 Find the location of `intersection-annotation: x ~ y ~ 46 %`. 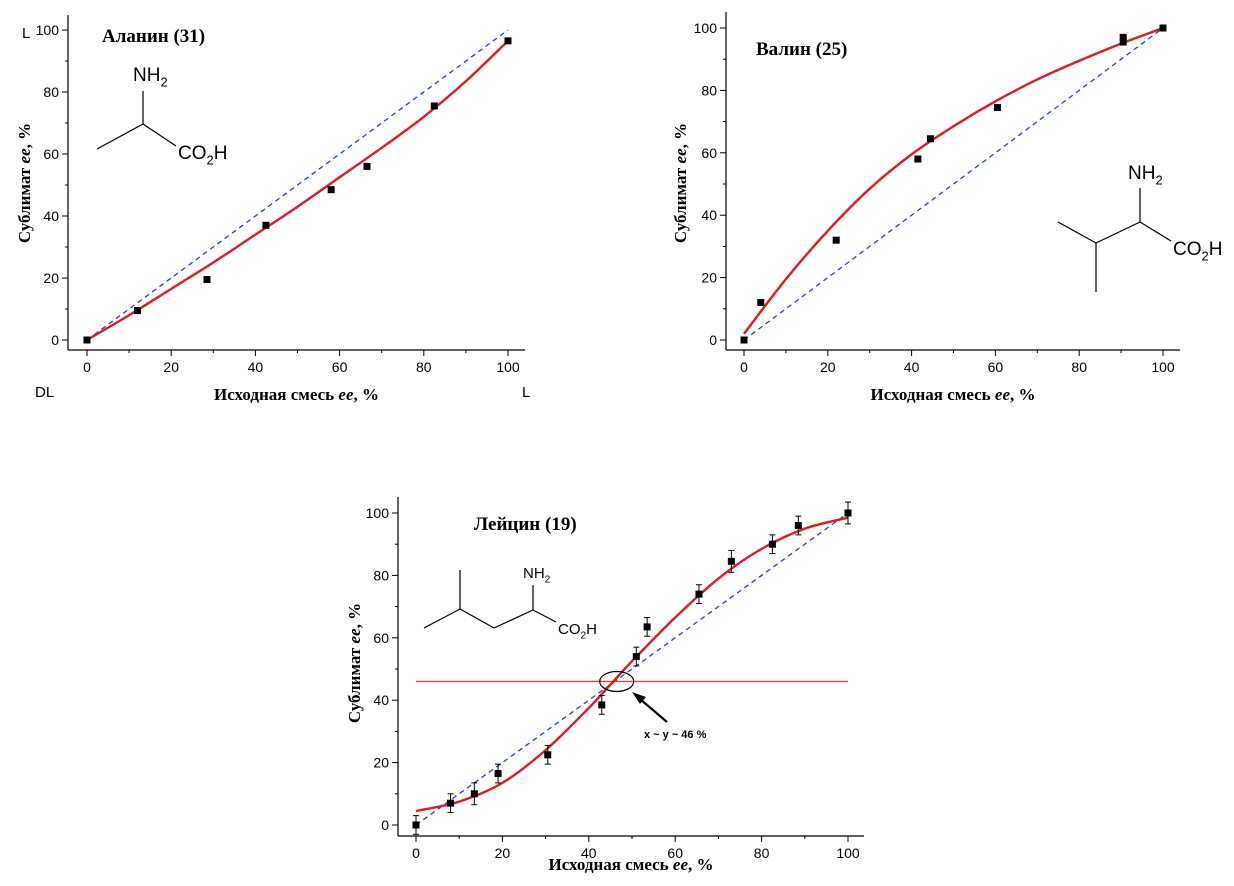

intersection-annotation: x ~ y ~ 46 % is located at coordinates (675, 735).